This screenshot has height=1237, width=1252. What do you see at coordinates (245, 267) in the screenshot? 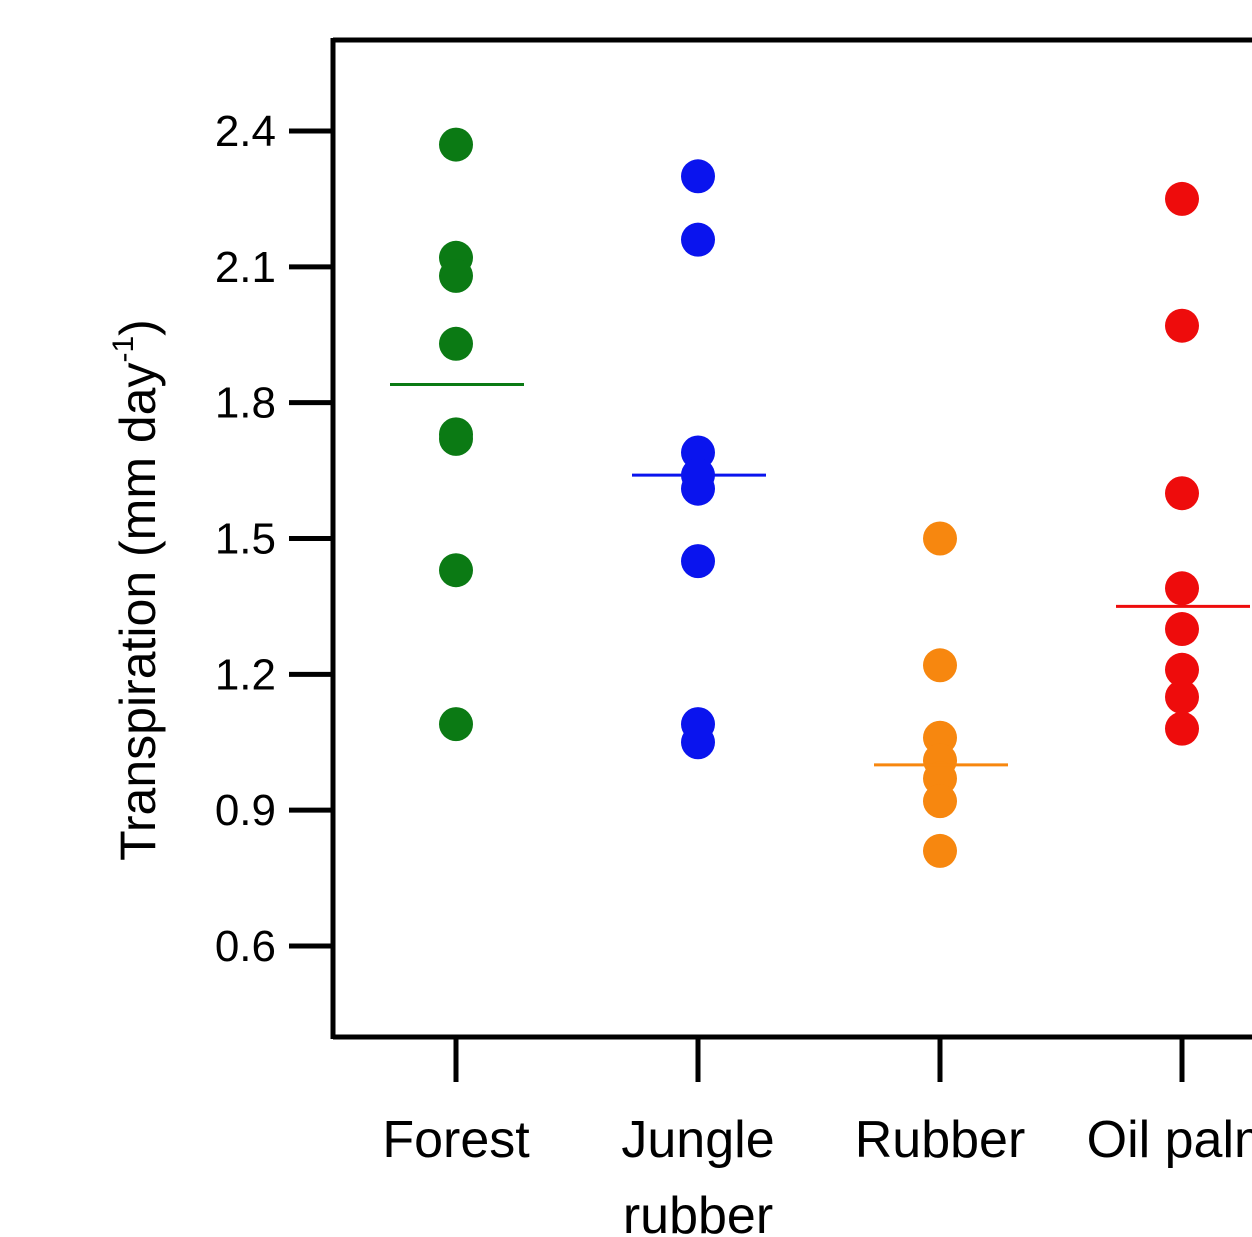
I see `y-tick-label: 2.1` at bounding box center [245, 267].